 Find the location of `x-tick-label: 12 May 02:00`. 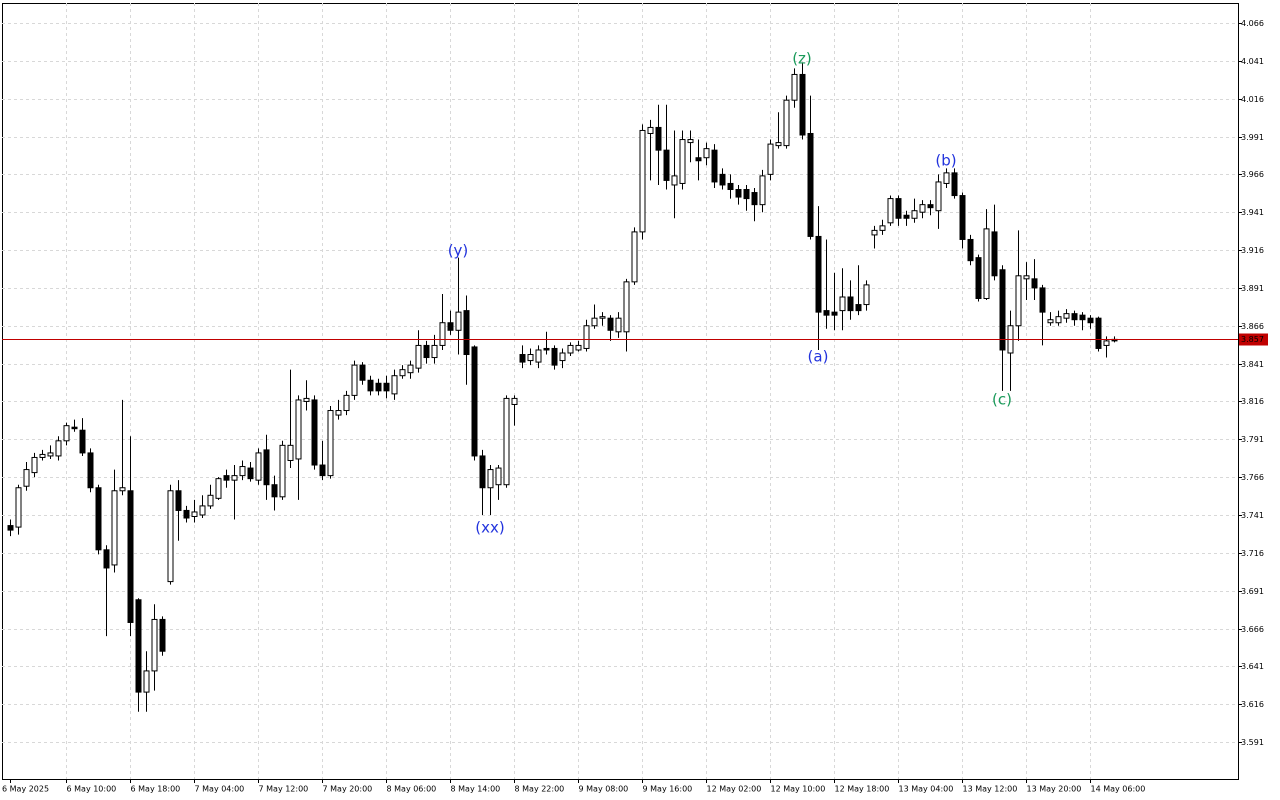

x-tick-label: 12 May 02:00 is located at coordinates (734, 789).